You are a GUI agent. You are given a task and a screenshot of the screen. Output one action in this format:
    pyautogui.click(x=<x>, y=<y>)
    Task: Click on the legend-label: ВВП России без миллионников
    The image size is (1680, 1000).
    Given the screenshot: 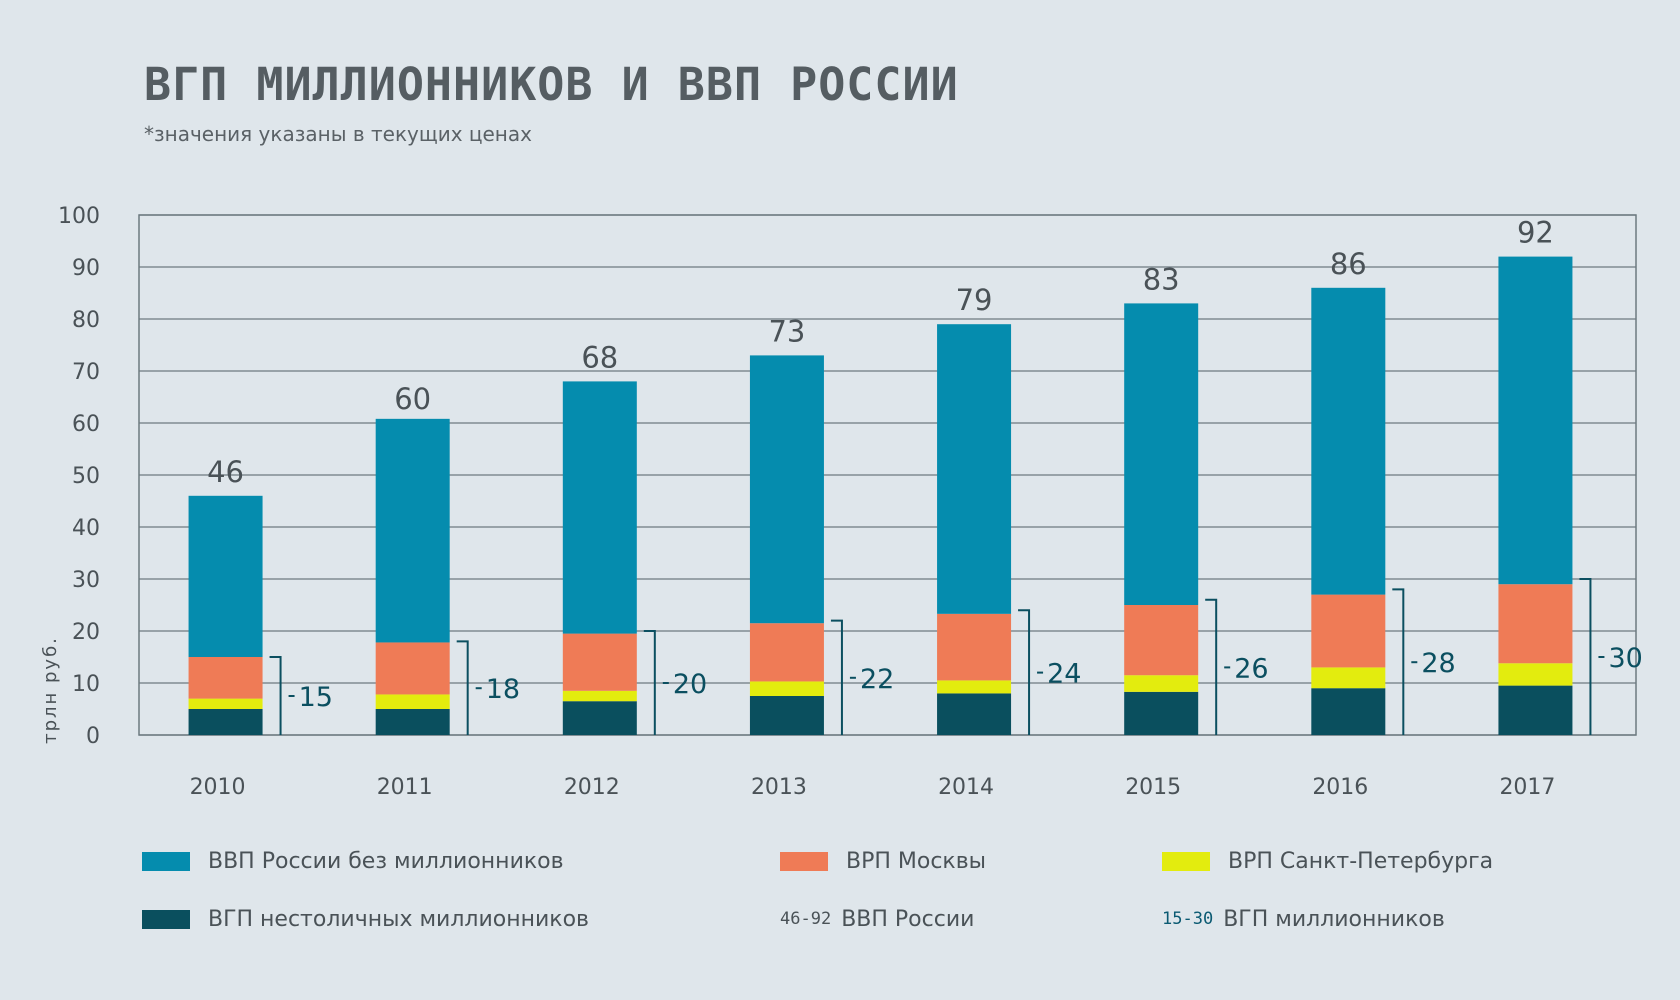 What is the action you would take?
    pyautogui.click(x=386, y=861)
    